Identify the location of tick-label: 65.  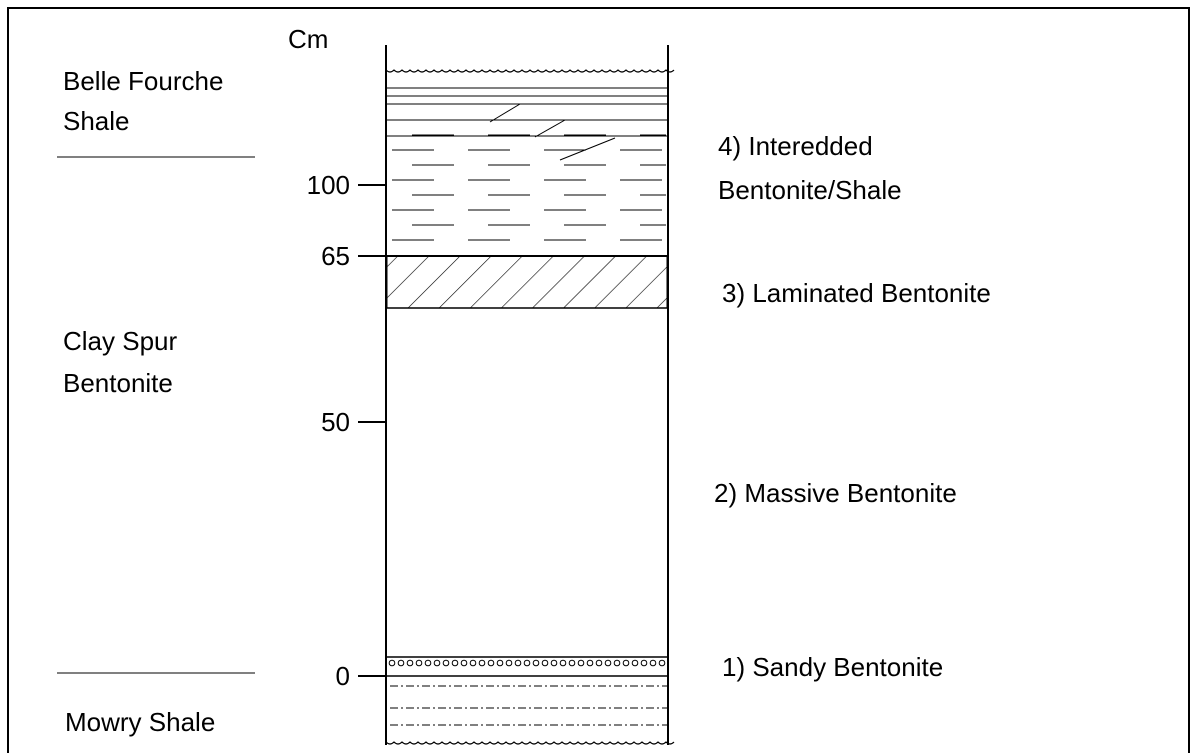
(335, 256).